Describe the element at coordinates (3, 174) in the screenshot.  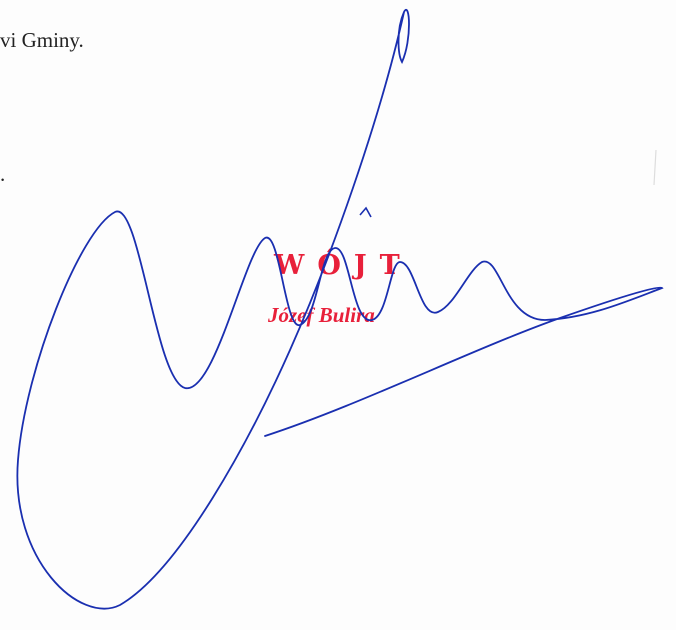
I see `text-fragment: .` at that location.